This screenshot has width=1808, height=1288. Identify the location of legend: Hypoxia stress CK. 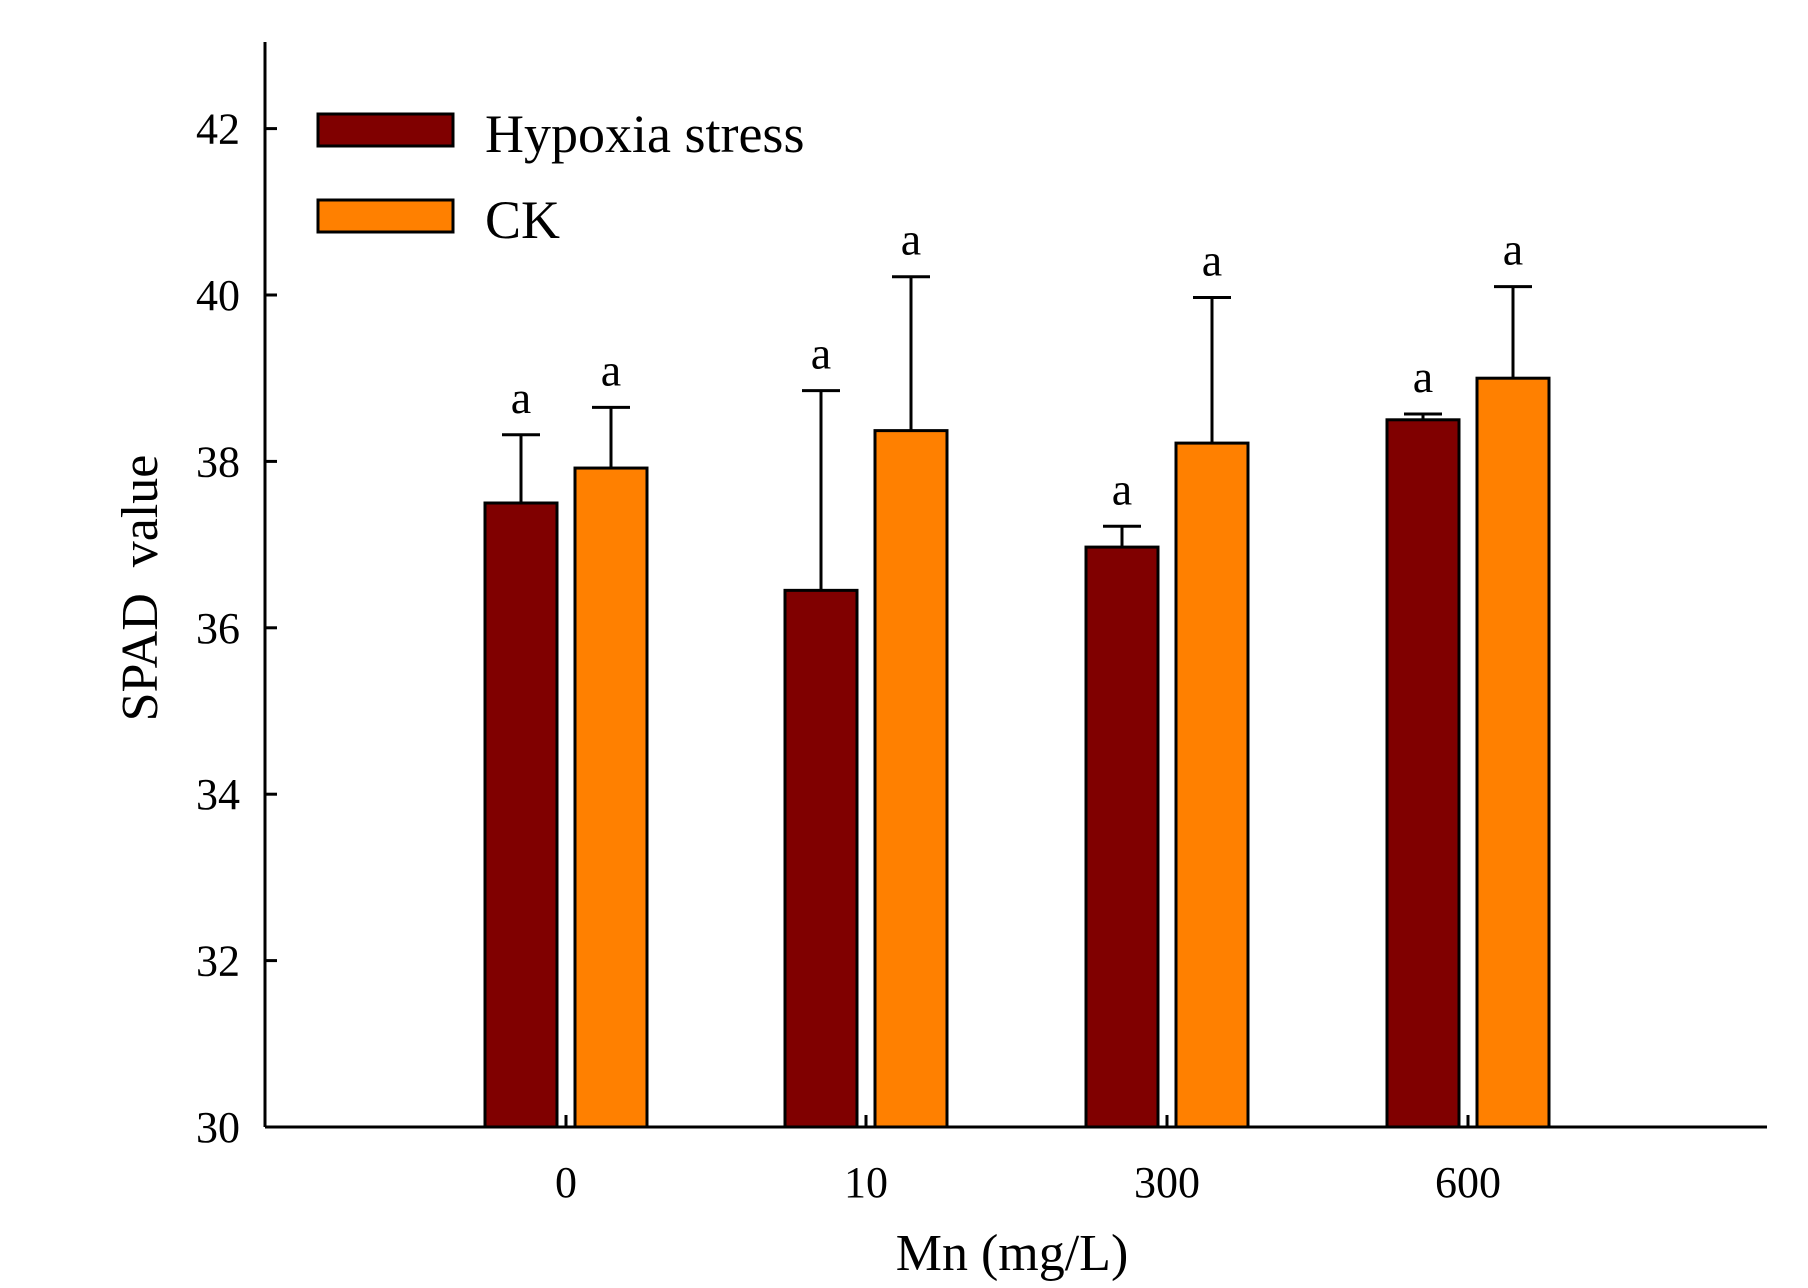
(560, 177).